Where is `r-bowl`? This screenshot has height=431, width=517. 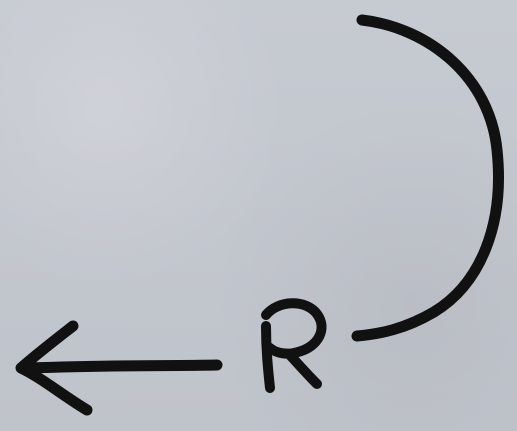
r-bowl is located at coordinates (294, 328).